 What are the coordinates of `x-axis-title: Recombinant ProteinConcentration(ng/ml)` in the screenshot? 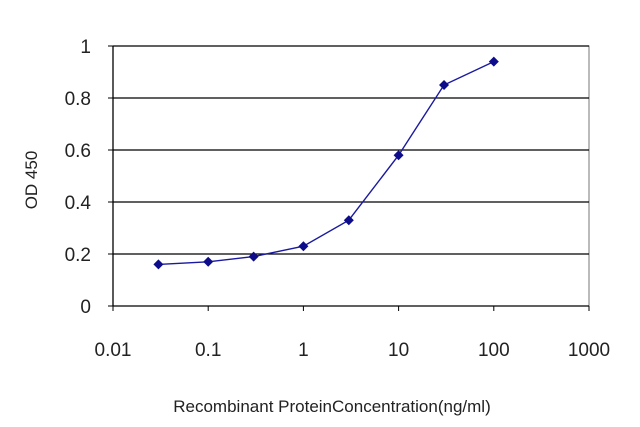 It's located at (332, 406).